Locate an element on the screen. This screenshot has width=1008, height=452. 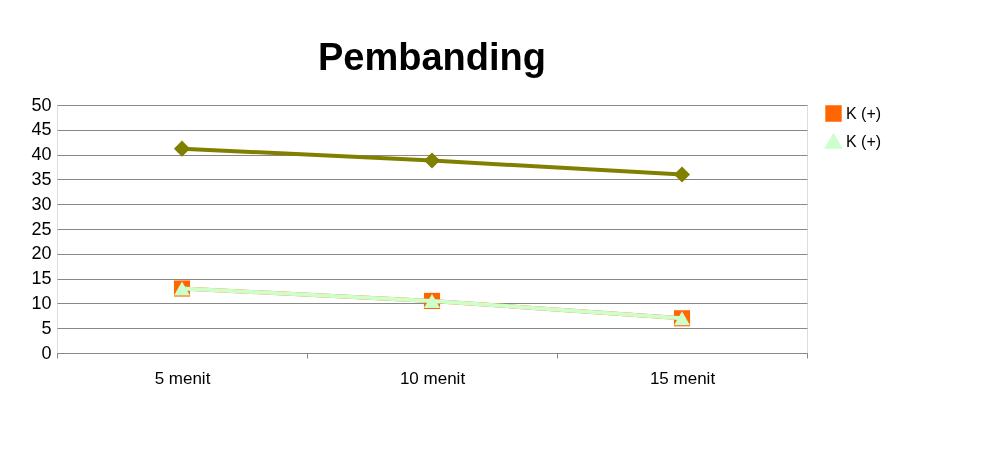
y-tick-label: 30 is located at coordinates (41, 203).